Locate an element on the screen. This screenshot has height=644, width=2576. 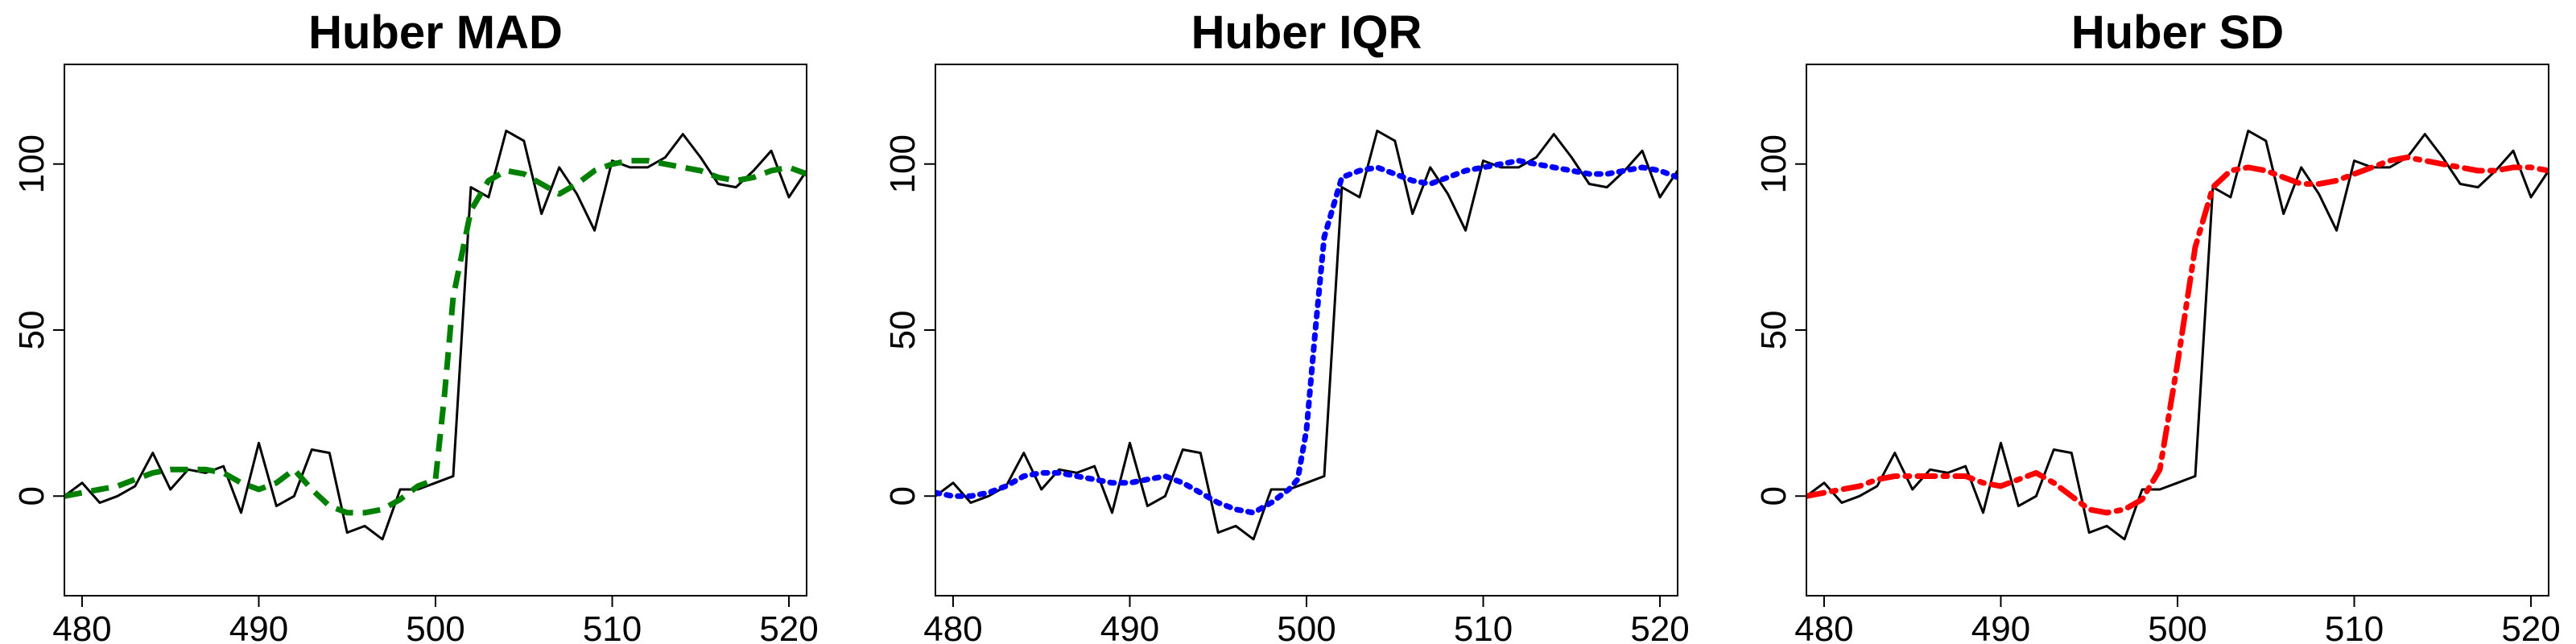
panel-title: Huber SD is located at coordinates (2177, 32).